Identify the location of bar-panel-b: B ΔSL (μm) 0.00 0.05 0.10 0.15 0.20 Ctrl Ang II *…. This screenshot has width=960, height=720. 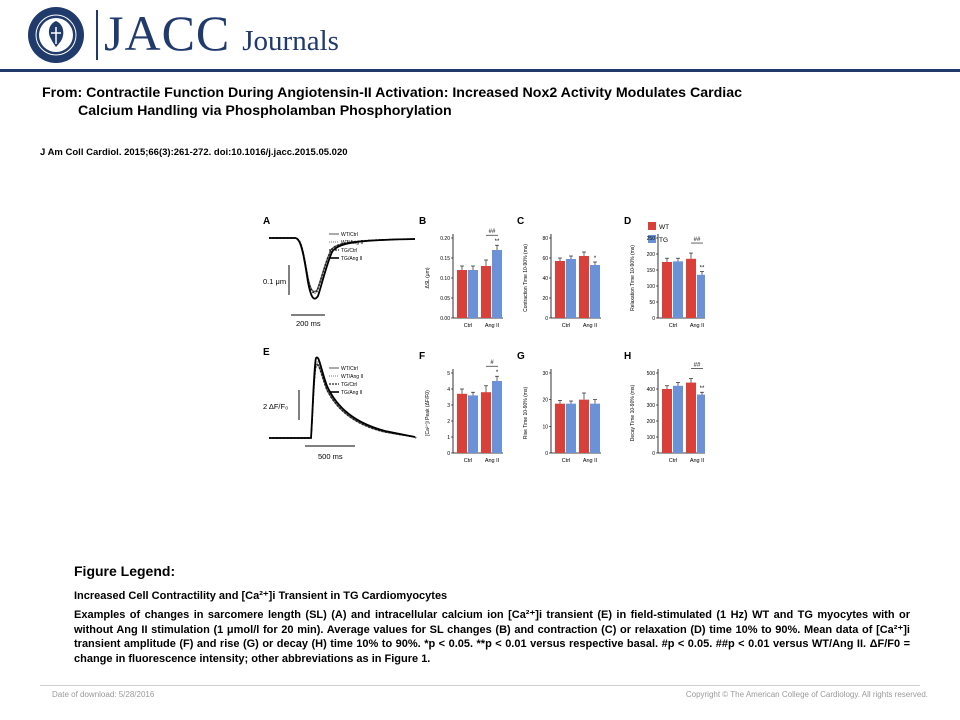
(461, 272).